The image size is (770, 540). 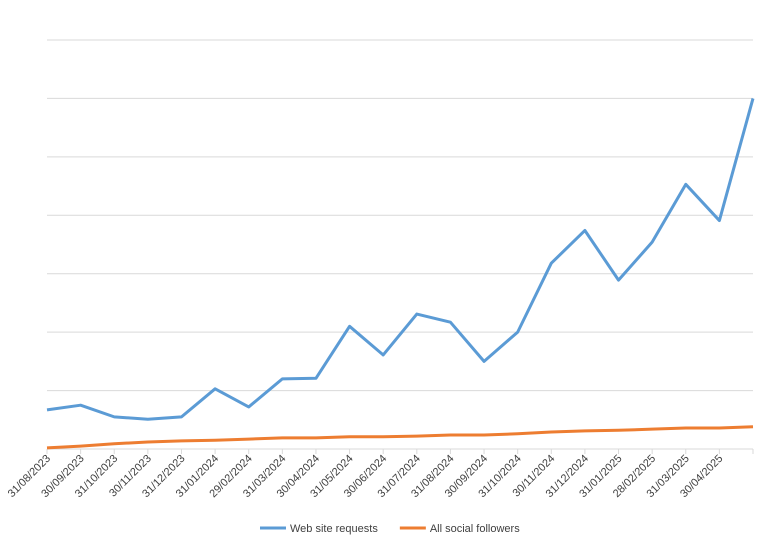 What do you see at coordinates (334, 529) in the screenshot?
I see `legend-label: Web site requests` at bounding box center [334, 529].